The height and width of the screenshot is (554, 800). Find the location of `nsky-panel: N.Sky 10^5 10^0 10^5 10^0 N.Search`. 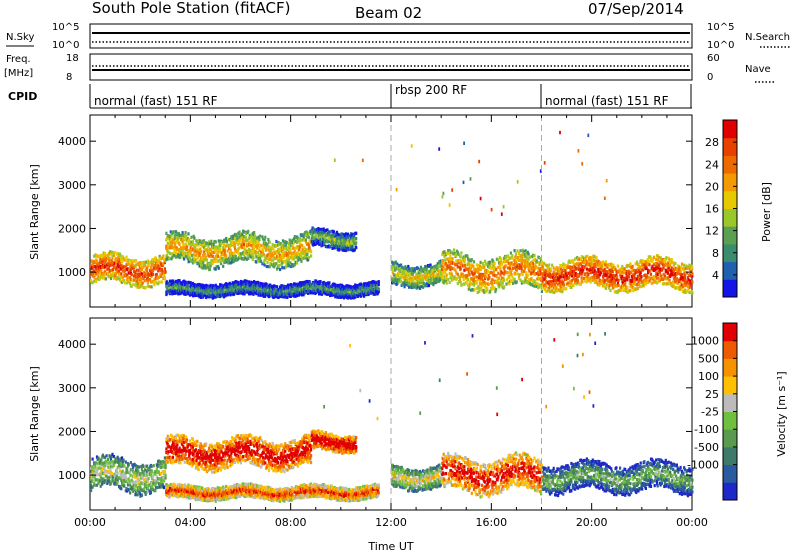

nsky-panel: N.Sky 10^5 10^0 10^5 10^0 N.Search is located at coordinates (398, 36).